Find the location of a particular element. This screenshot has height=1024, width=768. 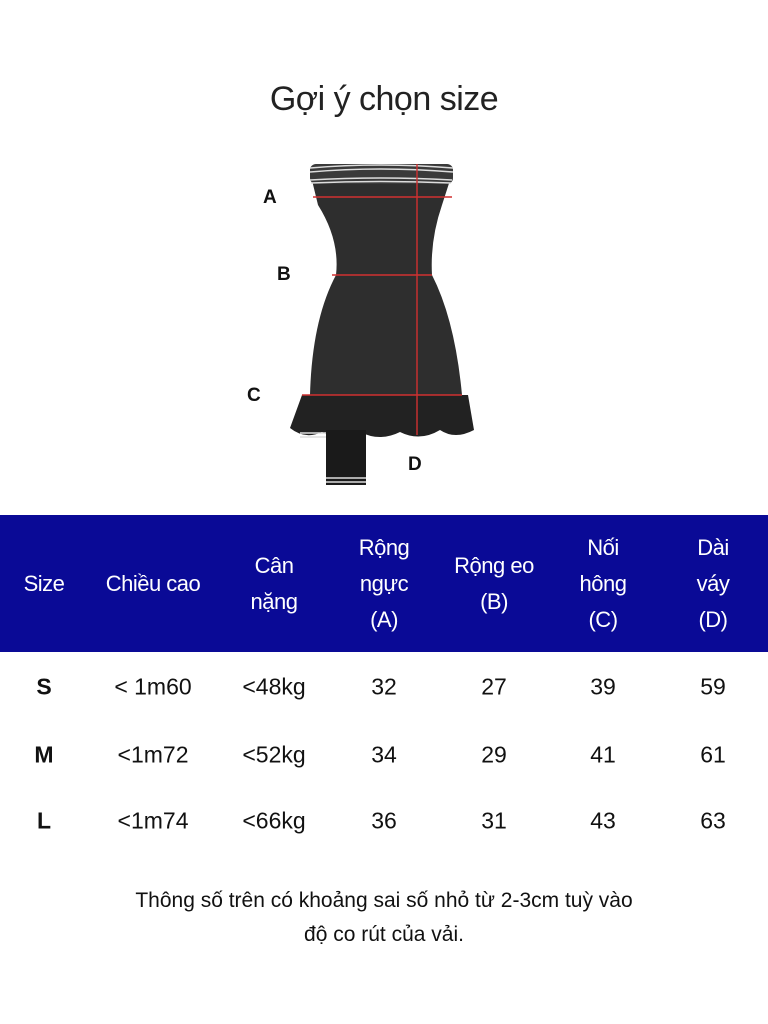

header-waist: Rộng eo (B) is located at coordinates (494, 583).